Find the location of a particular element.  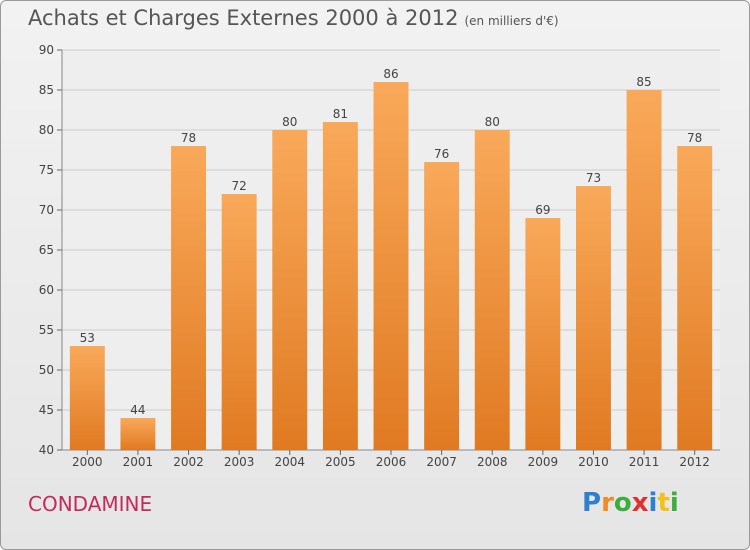

data-label: 69 is located at coordinates (542, 210).